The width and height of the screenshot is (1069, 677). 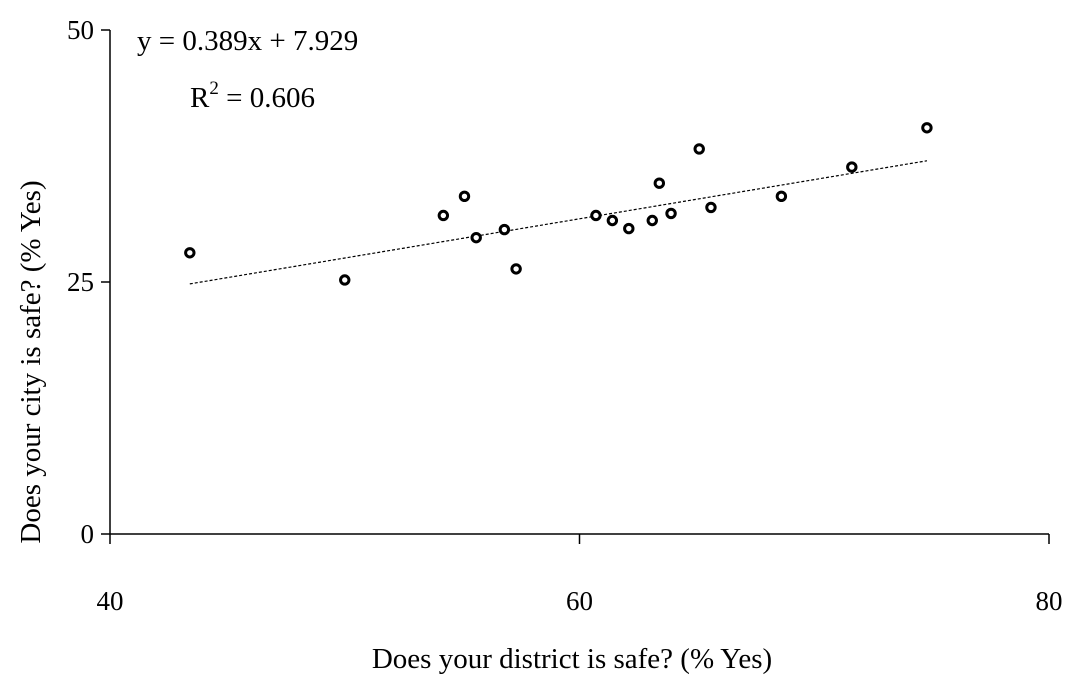 I want to click on x-tick-label: 80, so click(x=1049, y=601).